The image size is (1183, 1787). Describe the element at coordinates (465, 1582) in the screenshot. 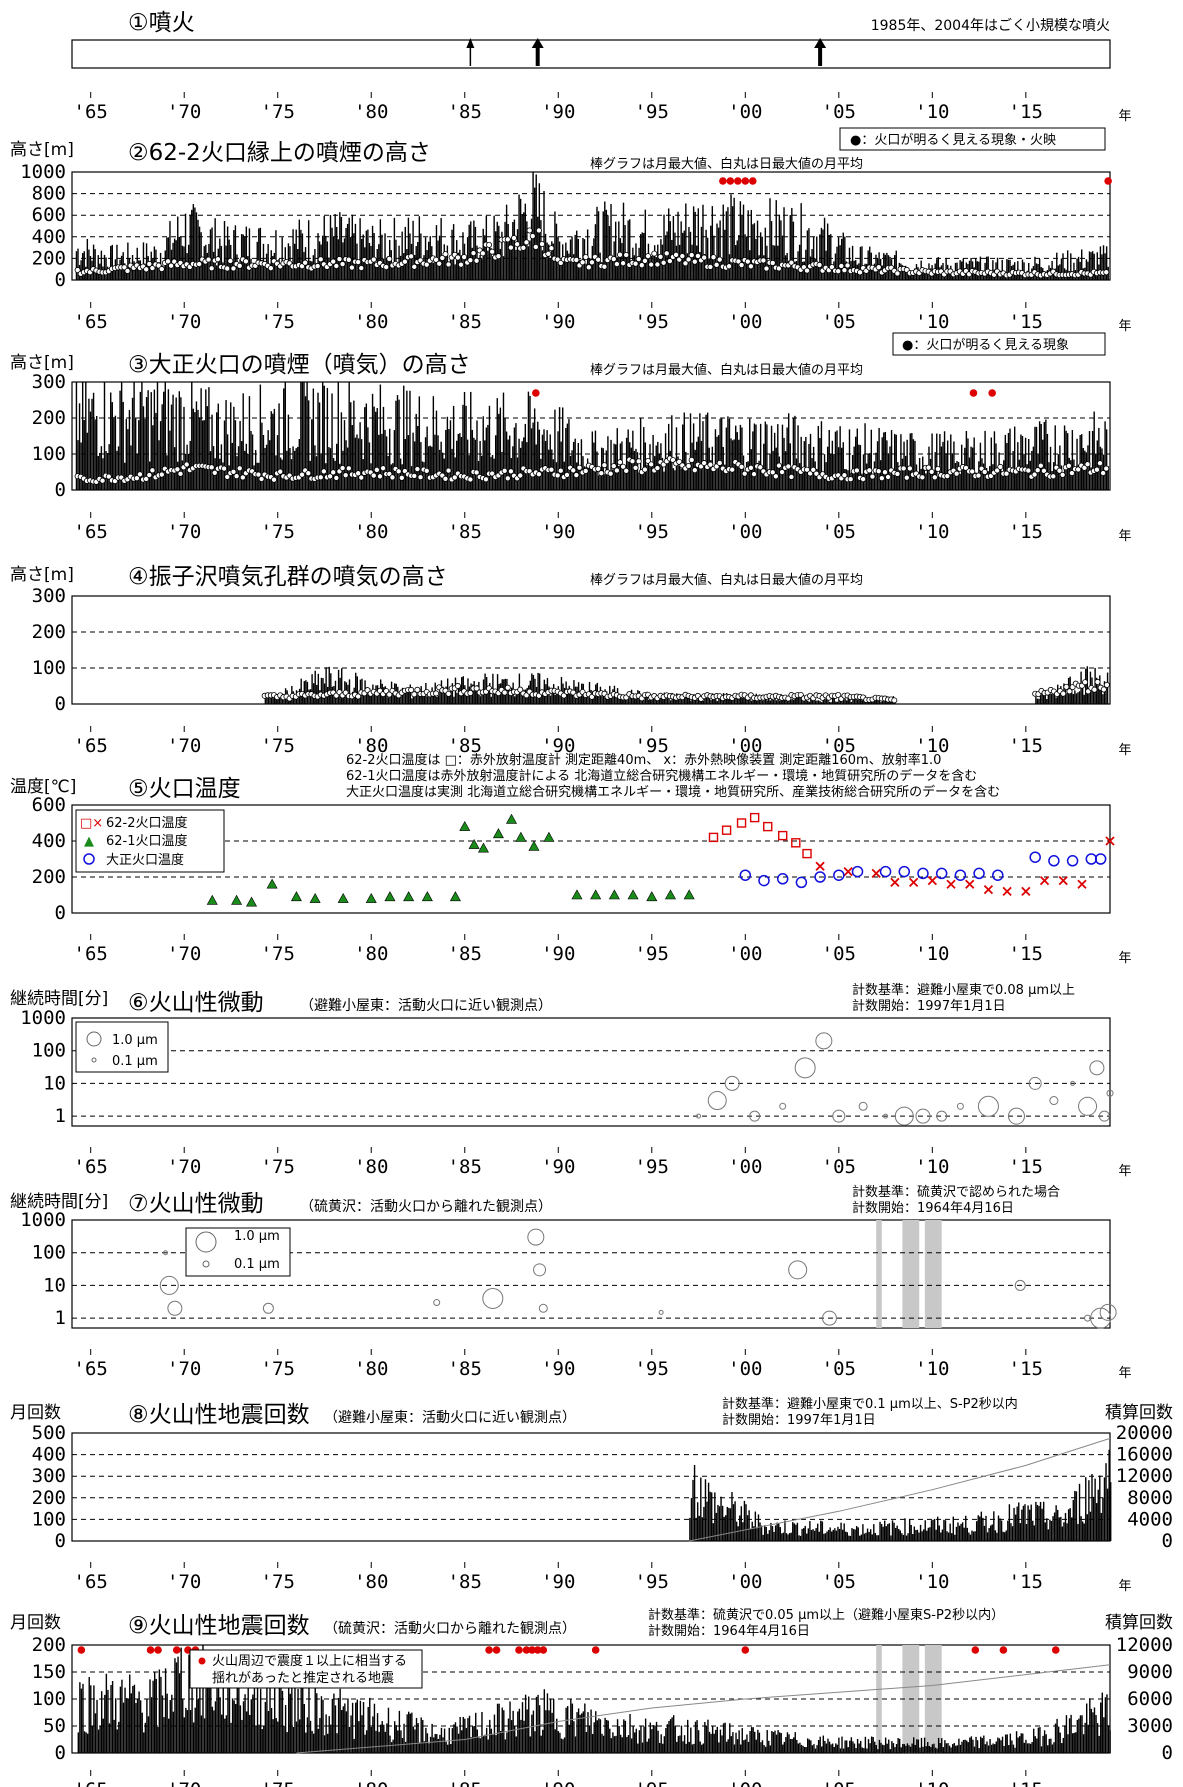

I see `x-tick-label: '85` at that location.